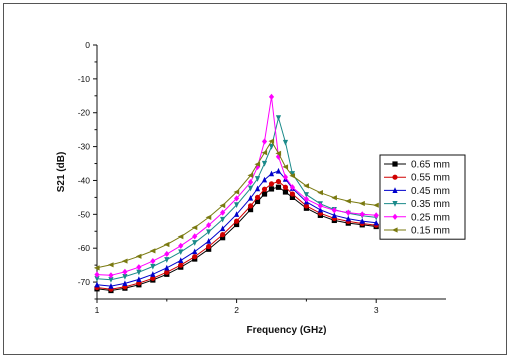 Image resolution: width=512 pixels, height=360 pixels. Describe the element at coordinates (286, 330) in the screenshot. I see `x-axis-label: Frequency (GHz)` at that location.